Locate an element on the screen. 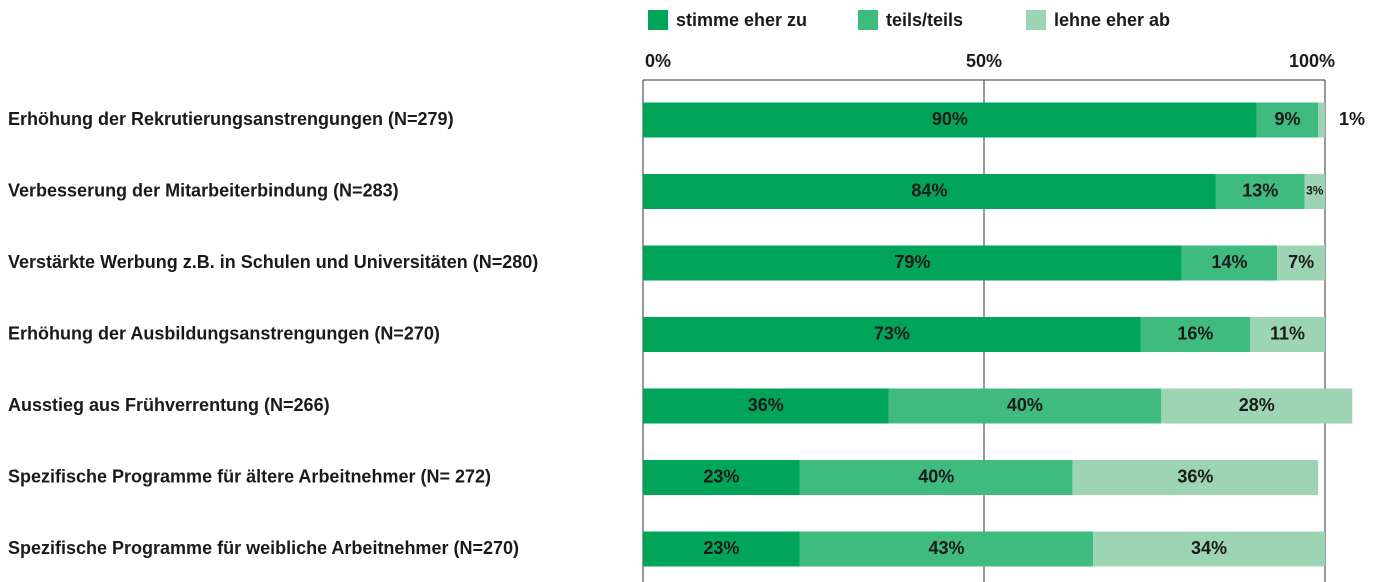  x-tick-label: 50% is located at coordinates (984, 61).